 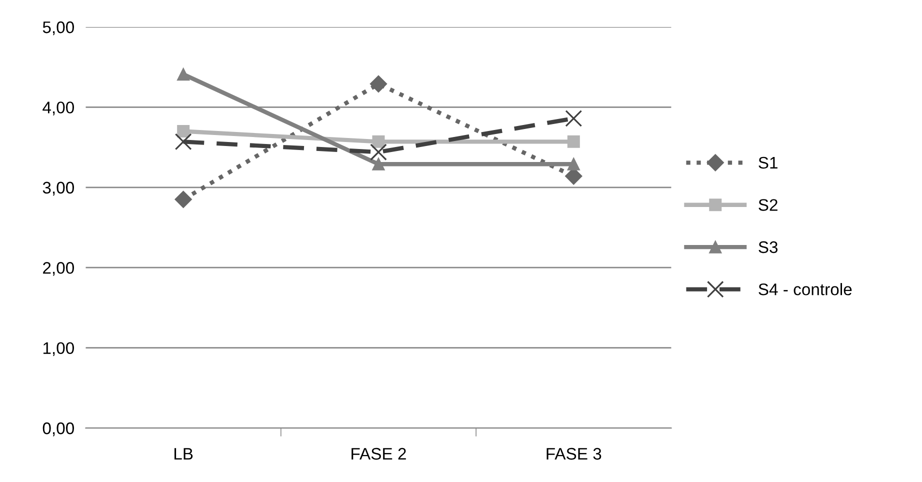 What do you see at coordinates (768, 162) in the screenshot?
I see `legend-label: S1` at bounding box center [768, 162].